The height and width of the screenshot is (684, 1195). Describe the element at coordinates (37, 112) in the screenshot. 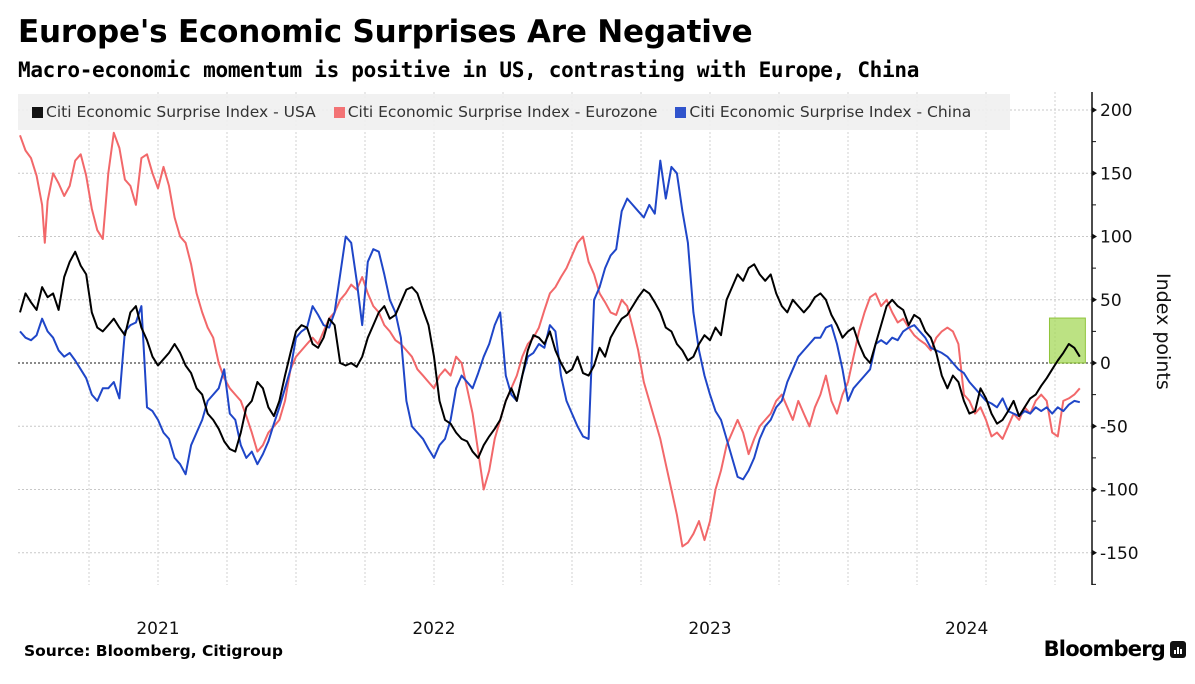

I see `legend-swatch-usa` at that location.